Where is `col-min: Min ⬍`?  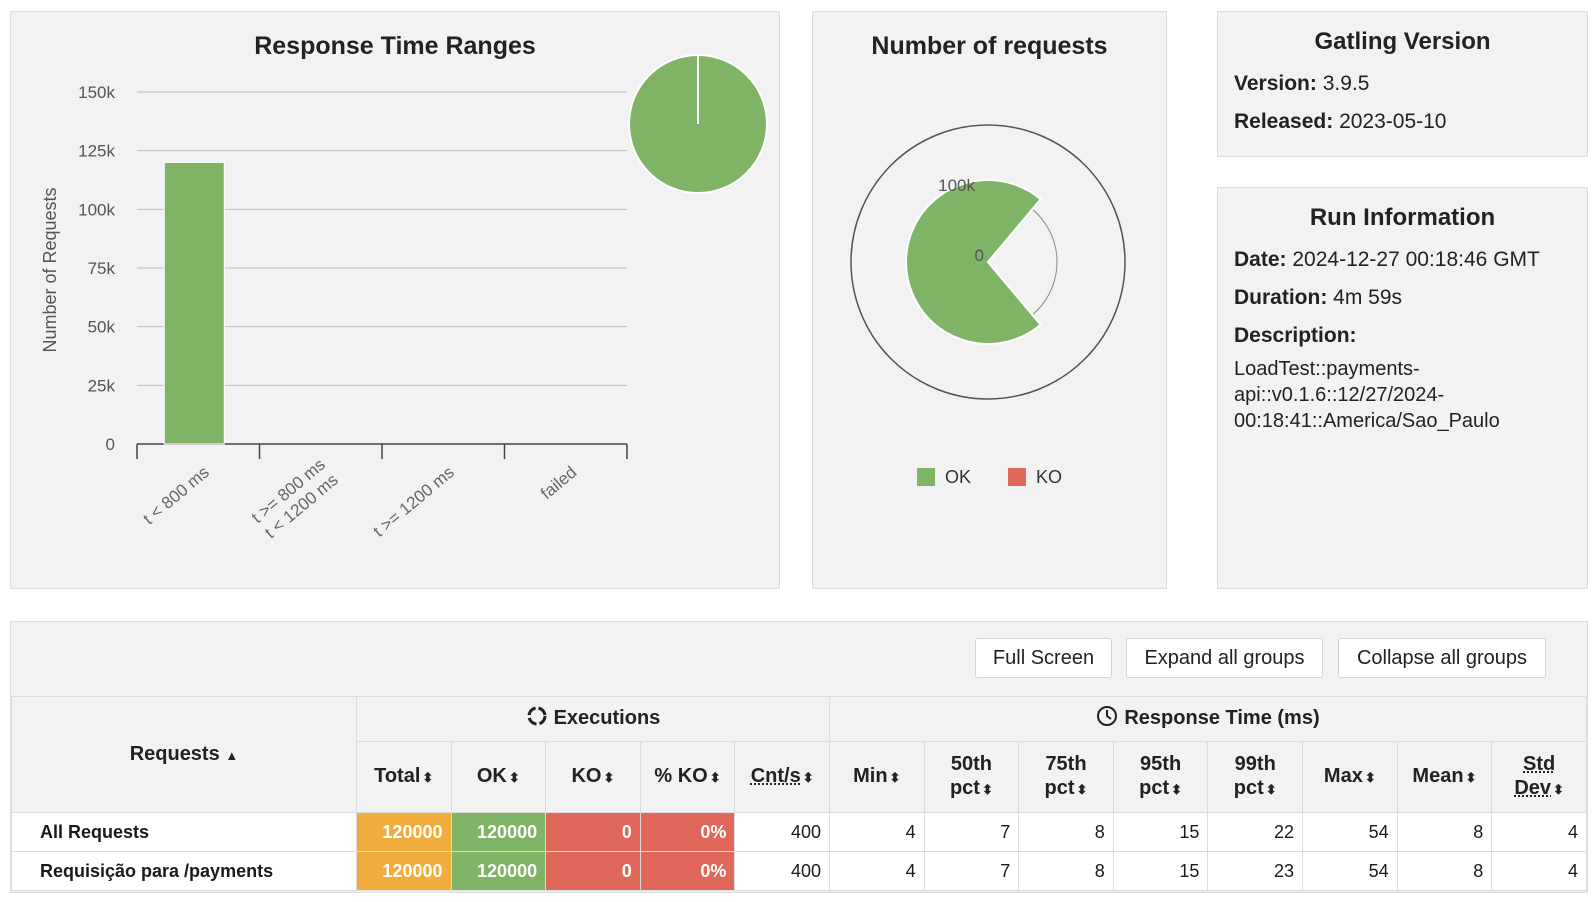 col-min: Min ⬍ is located at coordinates (876, 777).